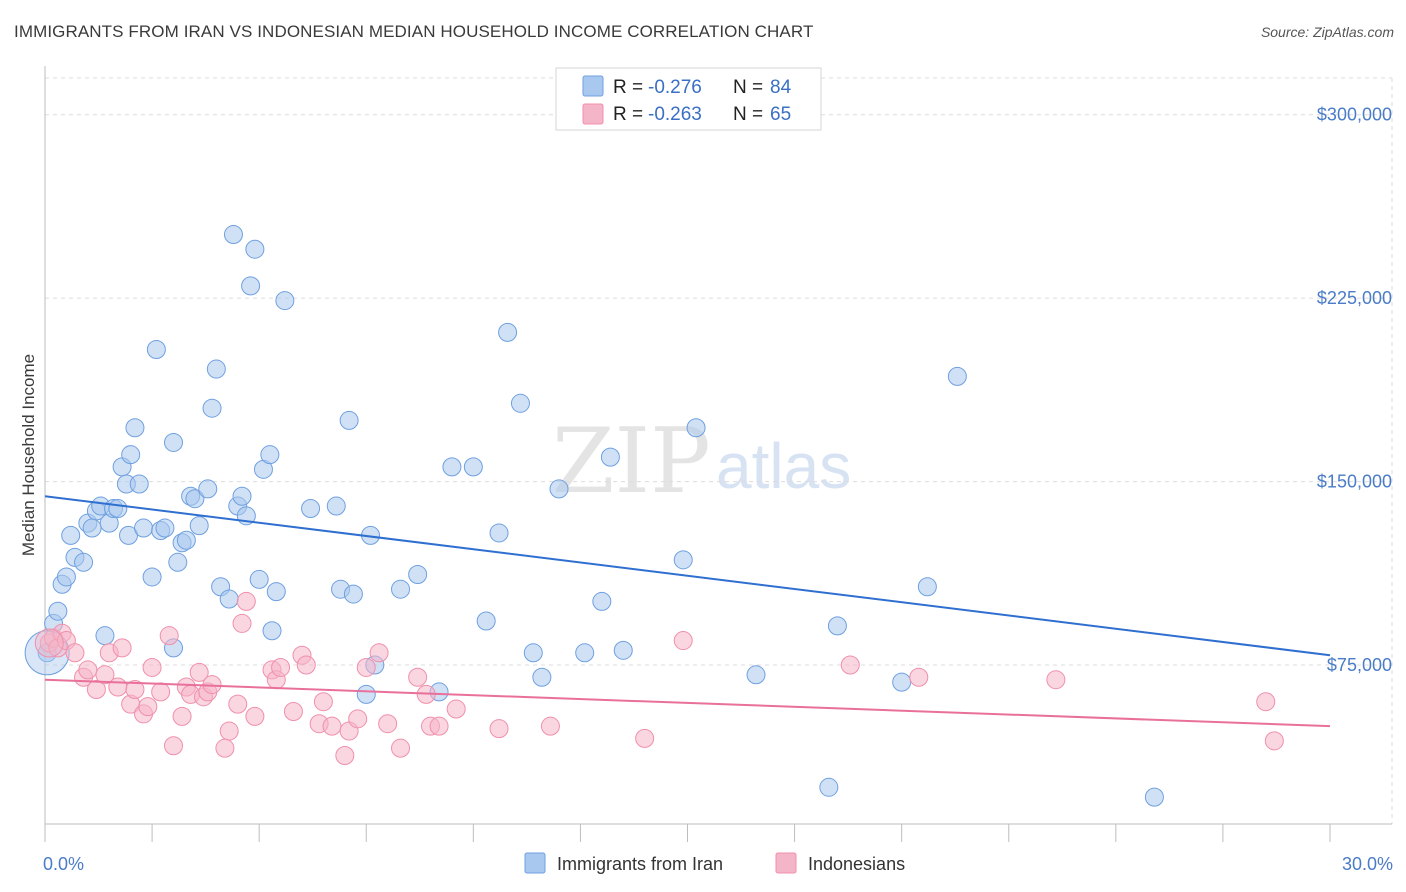 Image resolution: width=1406 pixels, height=892 pixels. I want to click on legend-n-label-iran: N =, so click(748, 87).